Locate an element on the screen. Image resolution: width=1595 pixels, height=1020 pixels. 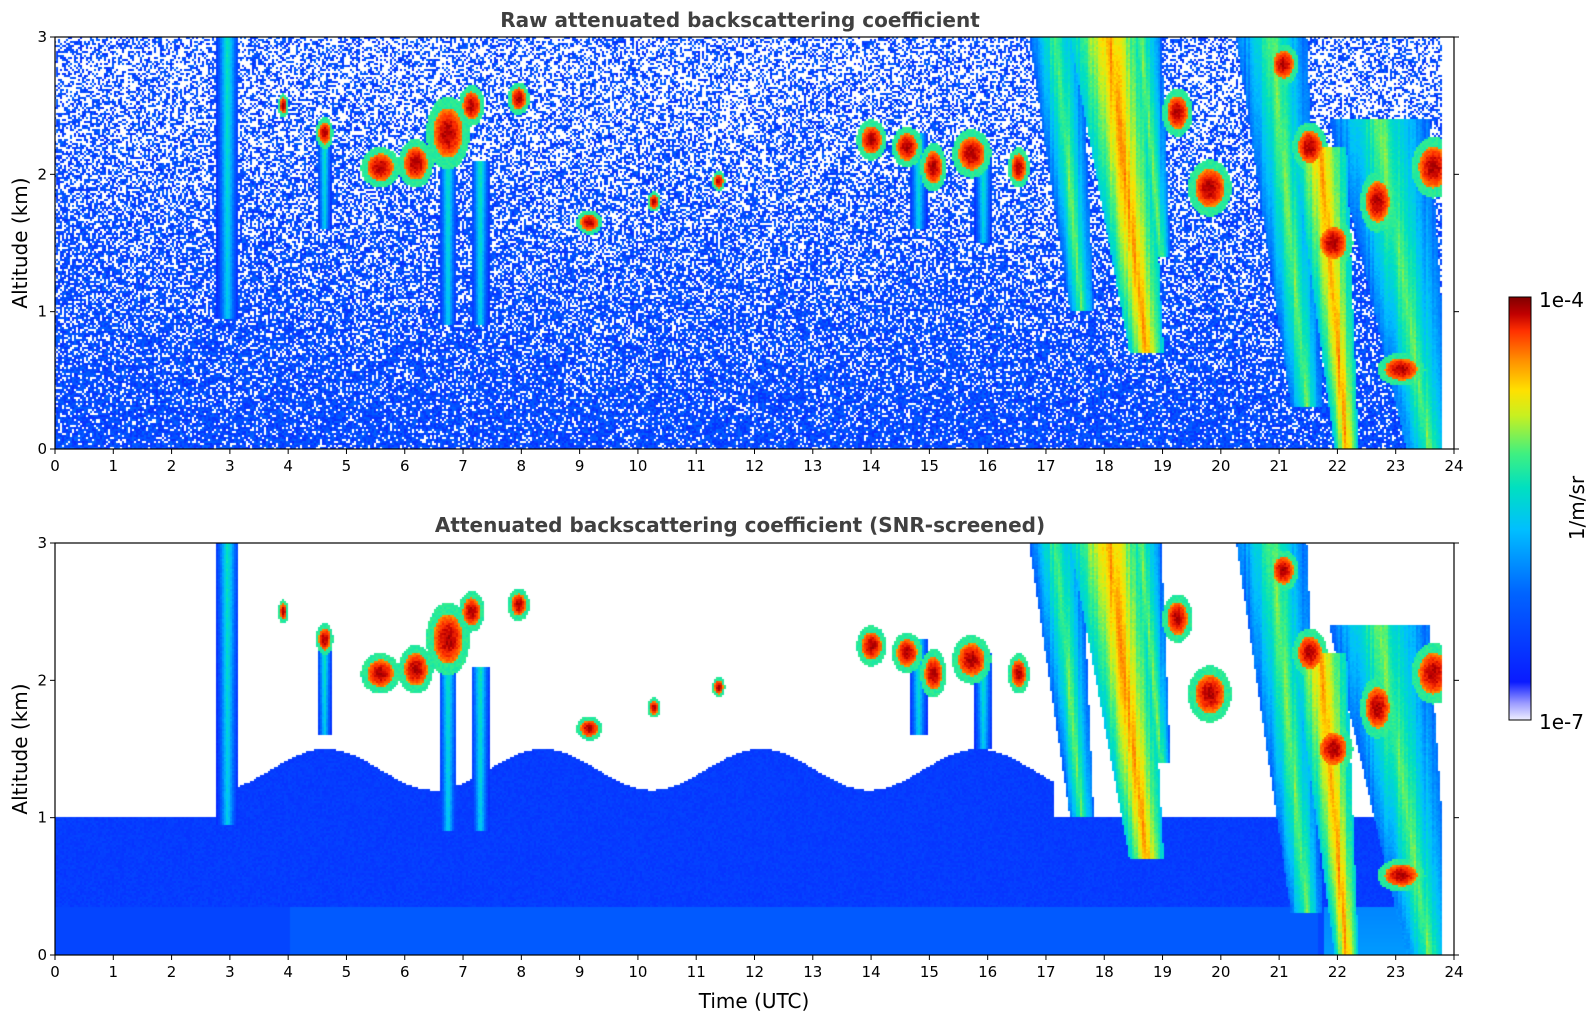
snr-y-tick-label: 1 is located at coordinates (42, 818).